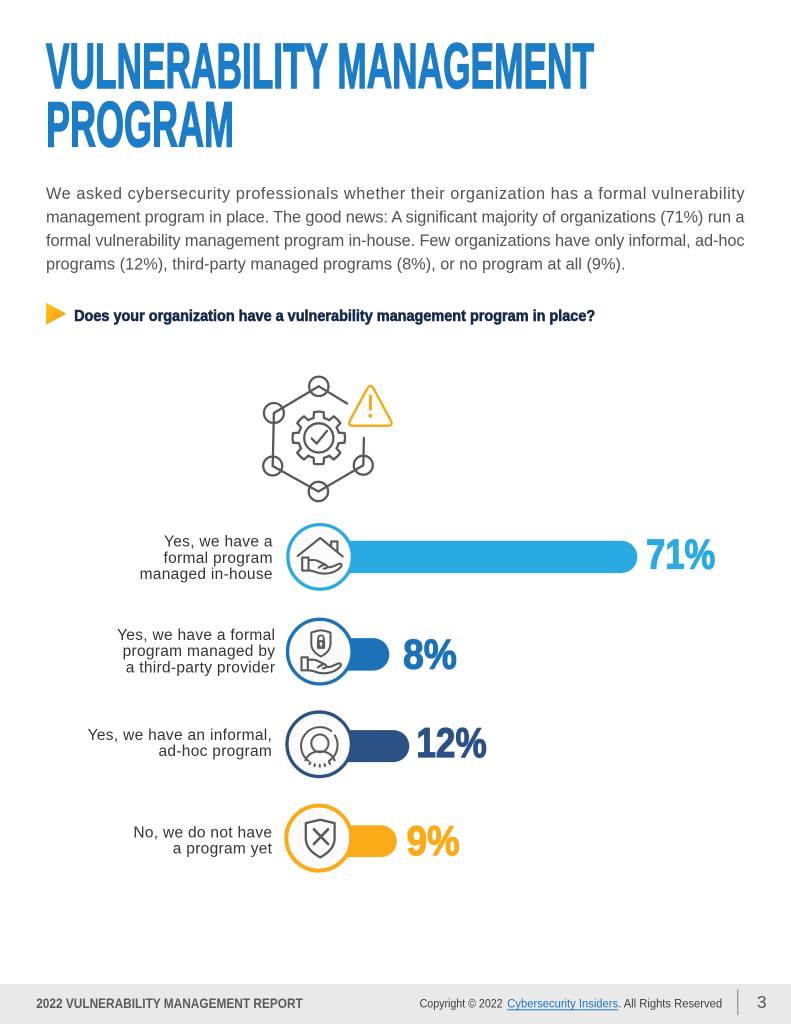 This screenshot has height=1024, width=791. What do you see at coordinates (218, 542) in the screenshot?
I see `svg-text: Yes, we have a` at bounding box center [218, 542].